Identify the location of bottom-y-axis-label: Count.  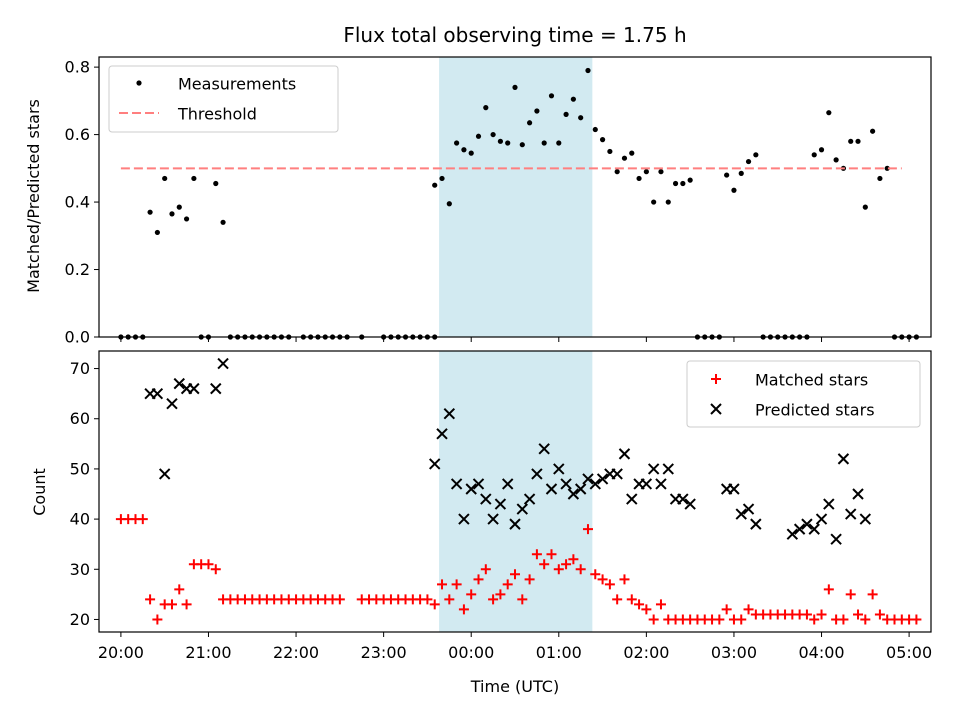
(39, 492).